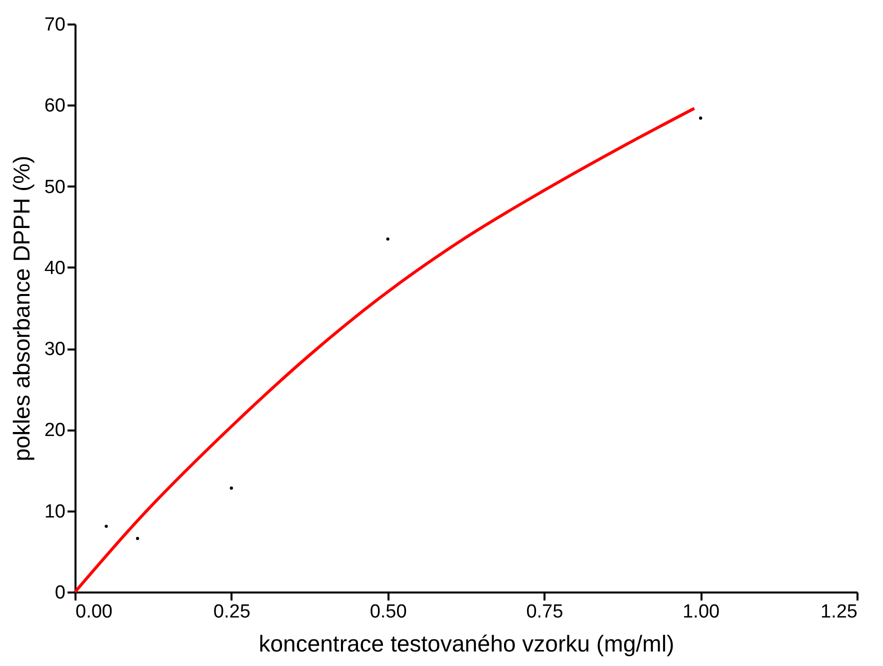  Describe the element at coordinates (839, 612) in the screenshot. I see `x-tick-label: 1.25` at that location.